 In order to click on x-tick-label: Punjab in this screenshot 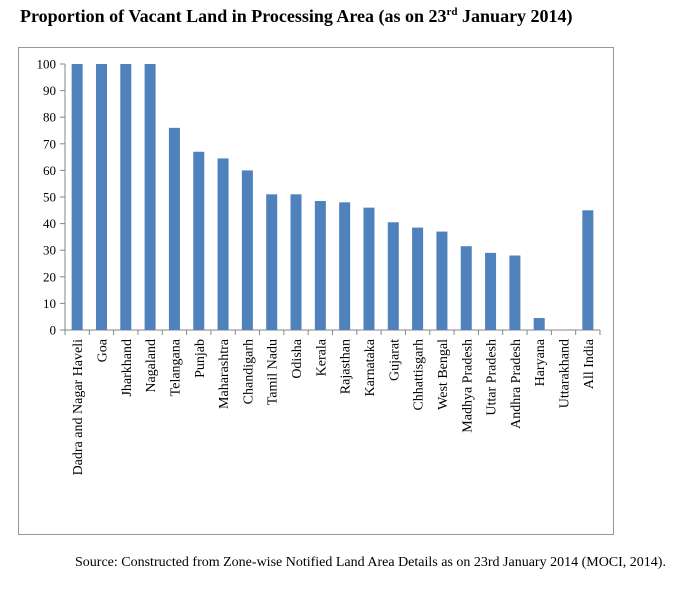, I will do `click(200, 358)`.